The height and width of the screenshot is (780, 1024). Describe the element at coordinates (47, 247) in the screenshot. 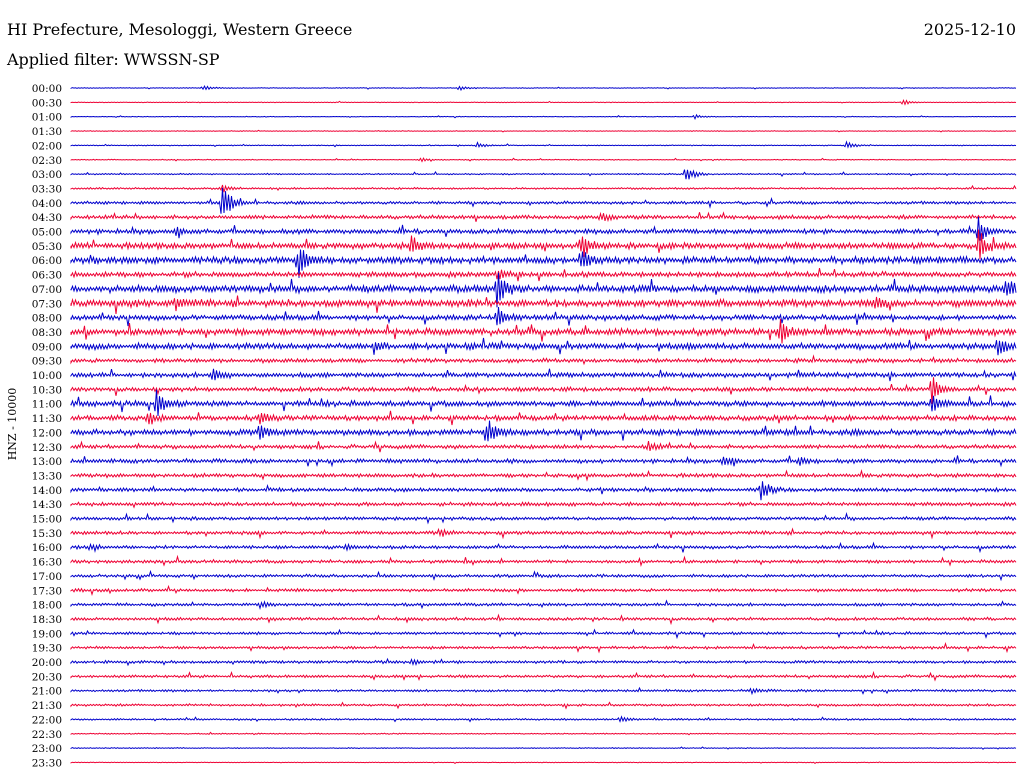

I see `row-time-label: 05:30` at that location.